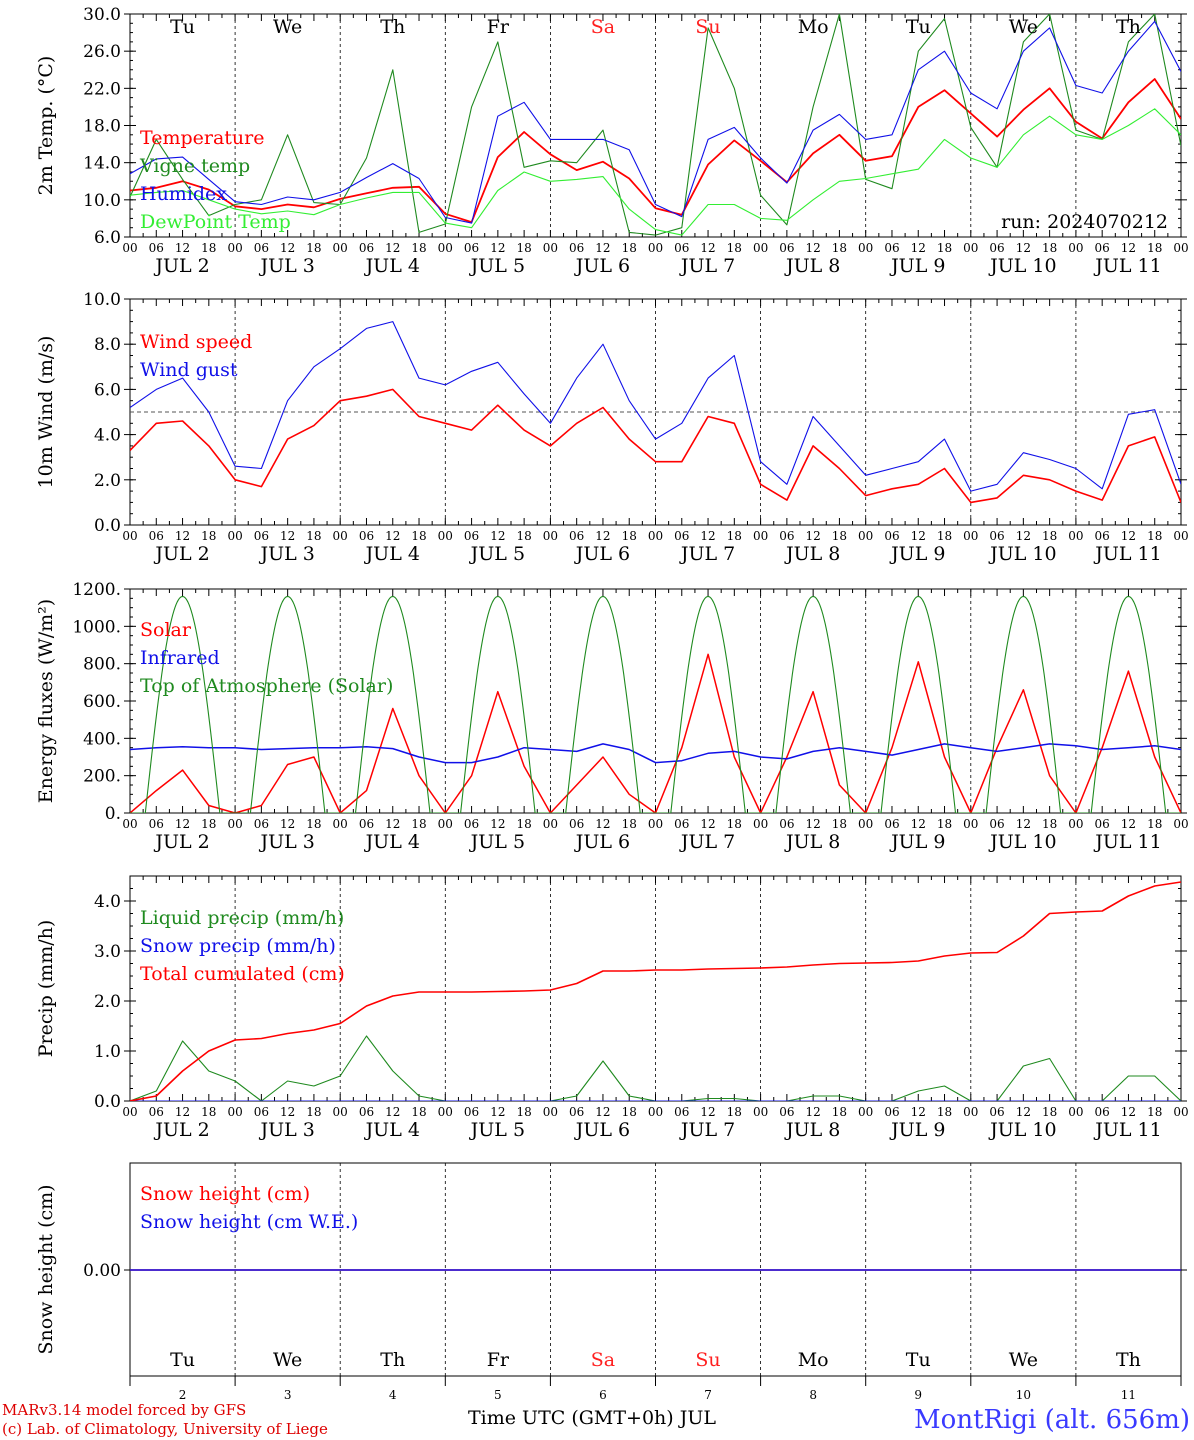  Describe the element at coordinates (225, 1194) in the screenshot. I see `legend-entry: Snow height (cm)` at that location.